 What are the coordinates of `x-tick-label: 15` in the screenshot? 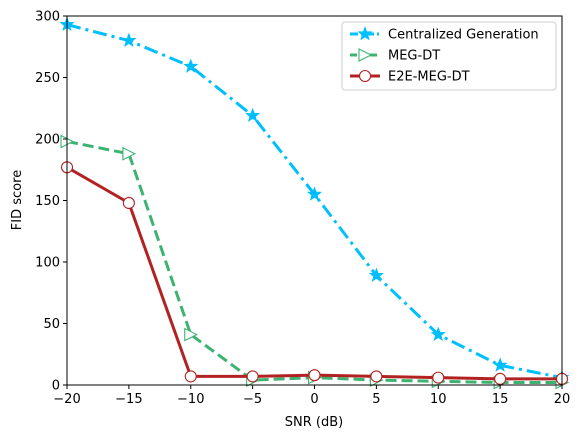 It's located at (500, 399).